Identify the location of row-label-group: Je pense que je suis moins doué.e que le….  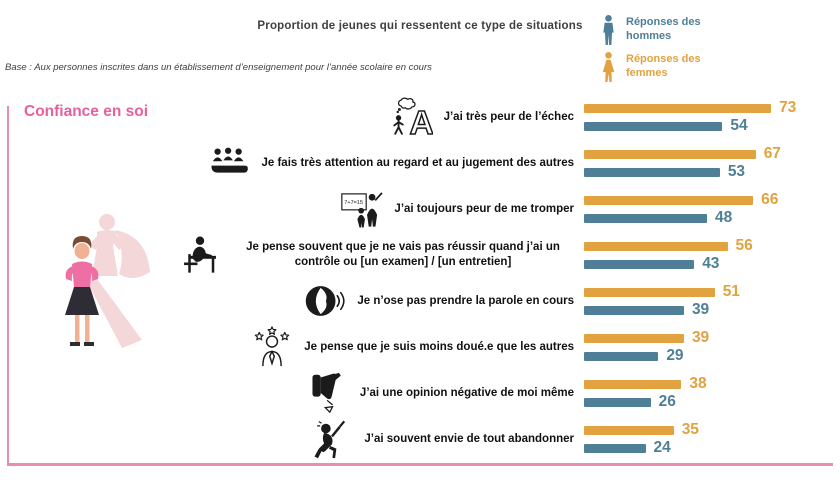
(373, 347).